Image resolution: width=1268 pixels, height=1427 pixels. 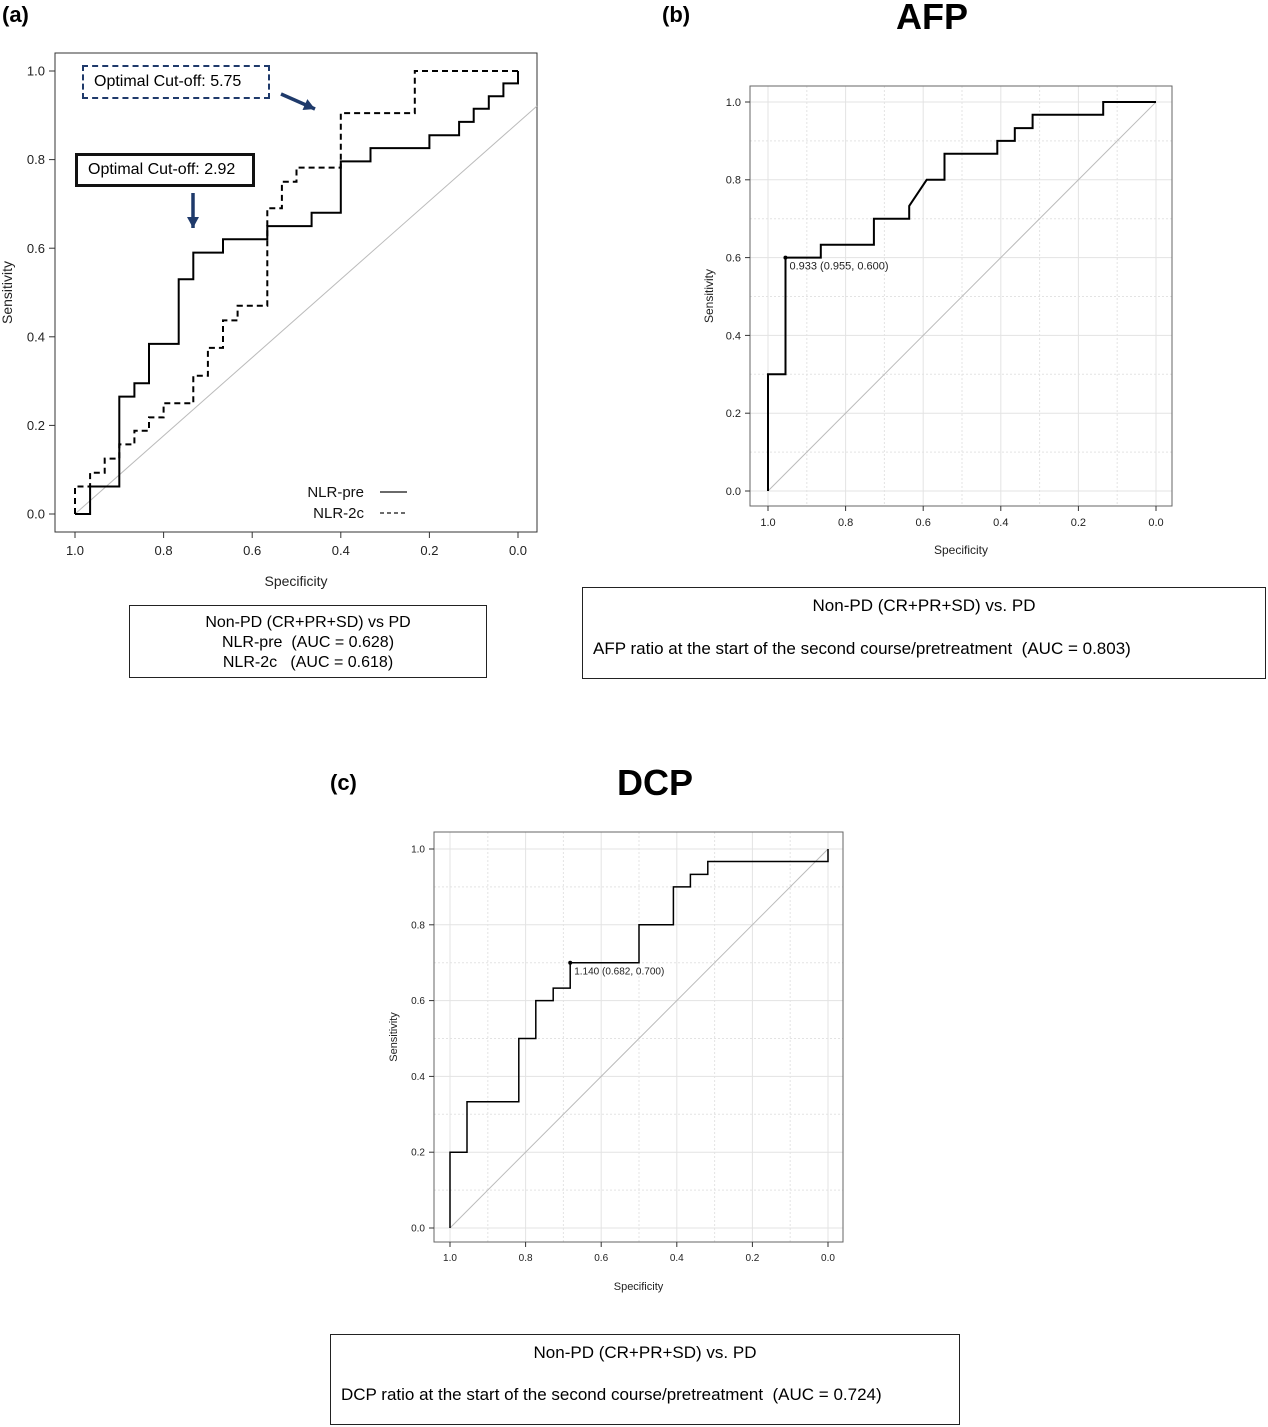 I want to click on chart-c-title: DCP, so click(x=654, y=782).